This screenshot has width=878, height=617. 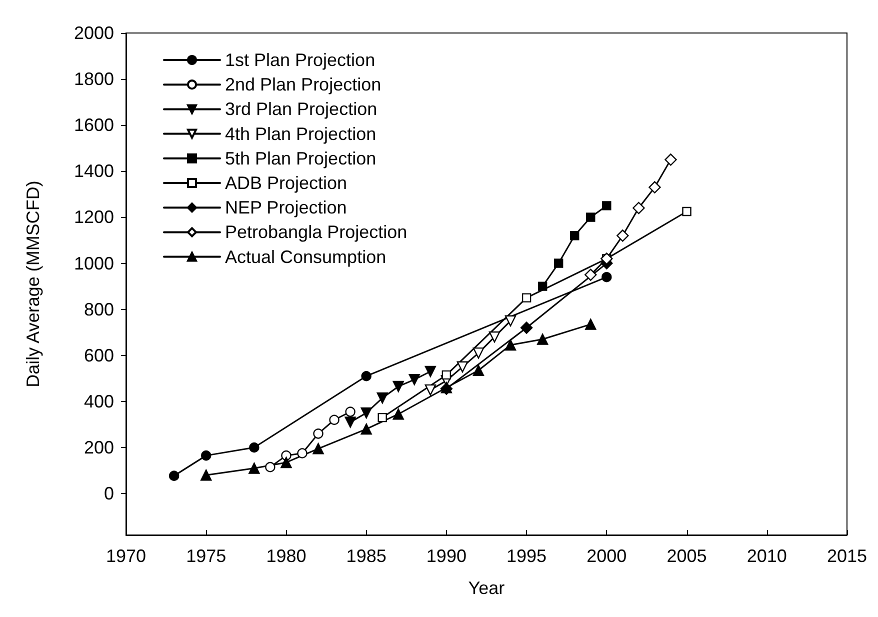 What do you see at coordinates (94, 263) in the screenshot?
I see `y-tick-label: 1000` at bounding box center [94, 263].